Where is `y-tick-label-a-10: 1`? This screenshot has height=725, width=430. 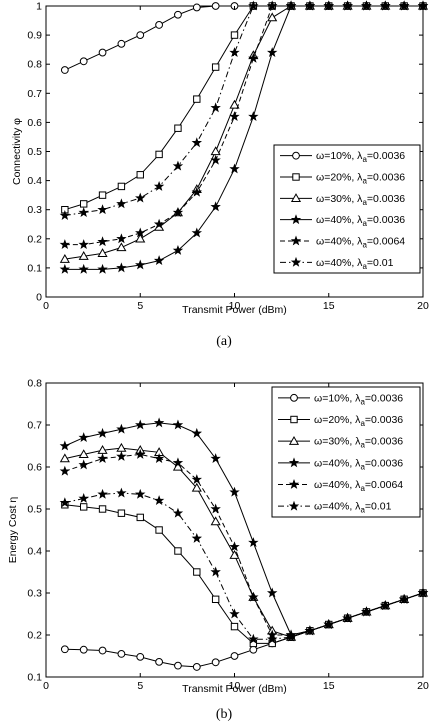 y-tick-label-a-10: 1 is located at coordinates (39, 7).